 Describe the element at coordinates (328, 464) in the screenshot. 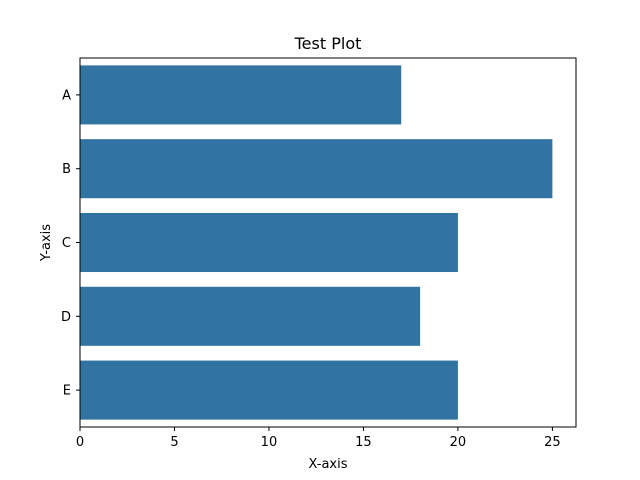

I see `x-axis-label: X-axis` at that location.